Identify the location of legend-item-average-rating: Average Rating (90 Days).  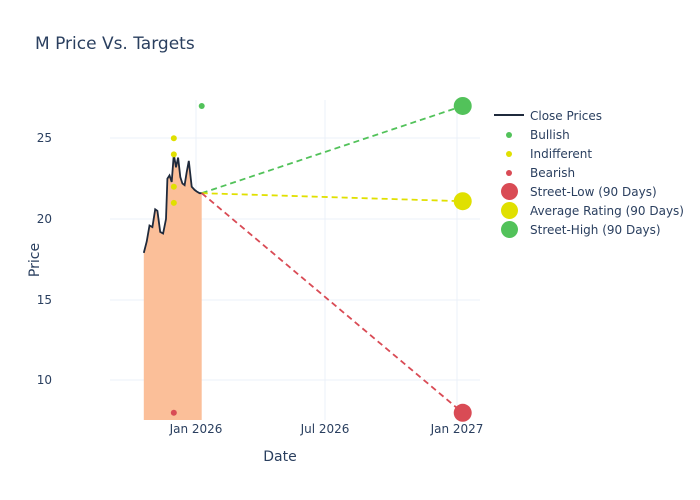
(589, 210).